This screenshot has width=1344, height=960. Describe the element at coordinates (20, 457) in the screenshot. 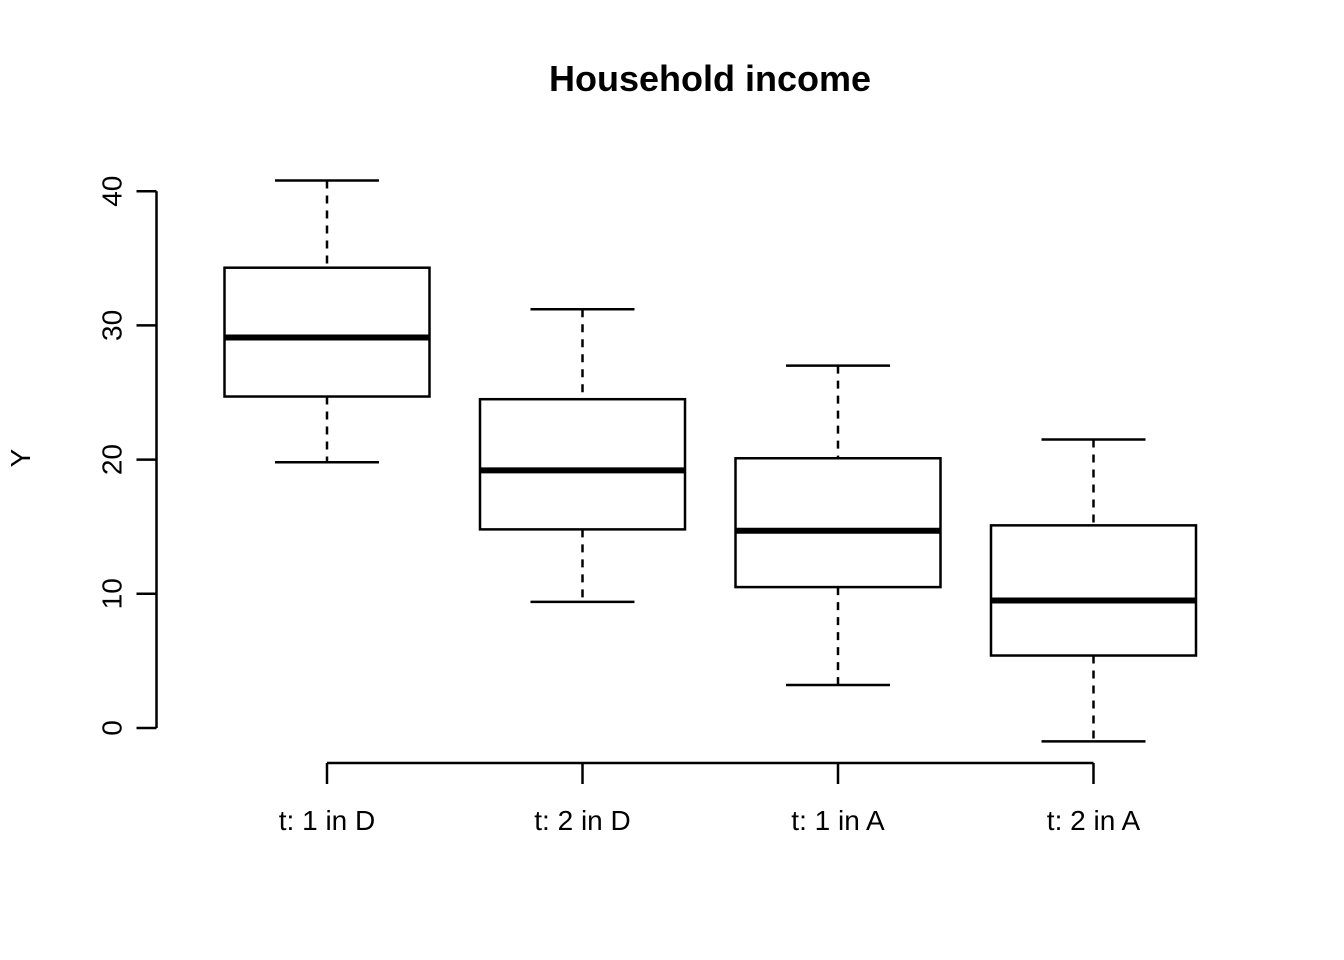

I see `y-axis-title: Y` at that location.